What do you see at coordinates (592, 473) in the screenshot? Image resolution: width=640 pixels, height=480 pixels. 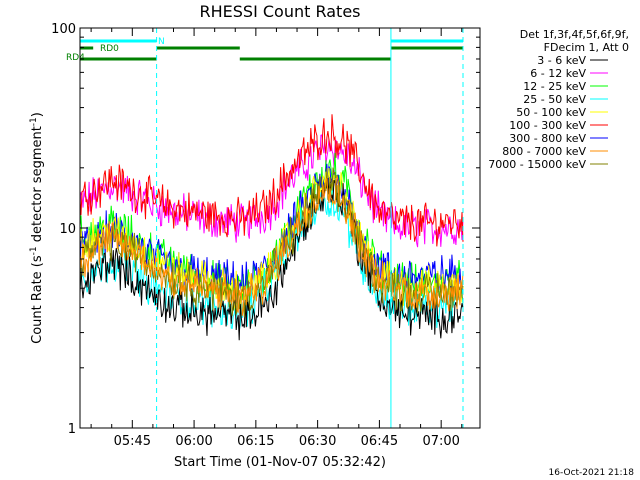 I see `timestamp: 16-Oct-2021 21:18` at bounding box center [592, 473].